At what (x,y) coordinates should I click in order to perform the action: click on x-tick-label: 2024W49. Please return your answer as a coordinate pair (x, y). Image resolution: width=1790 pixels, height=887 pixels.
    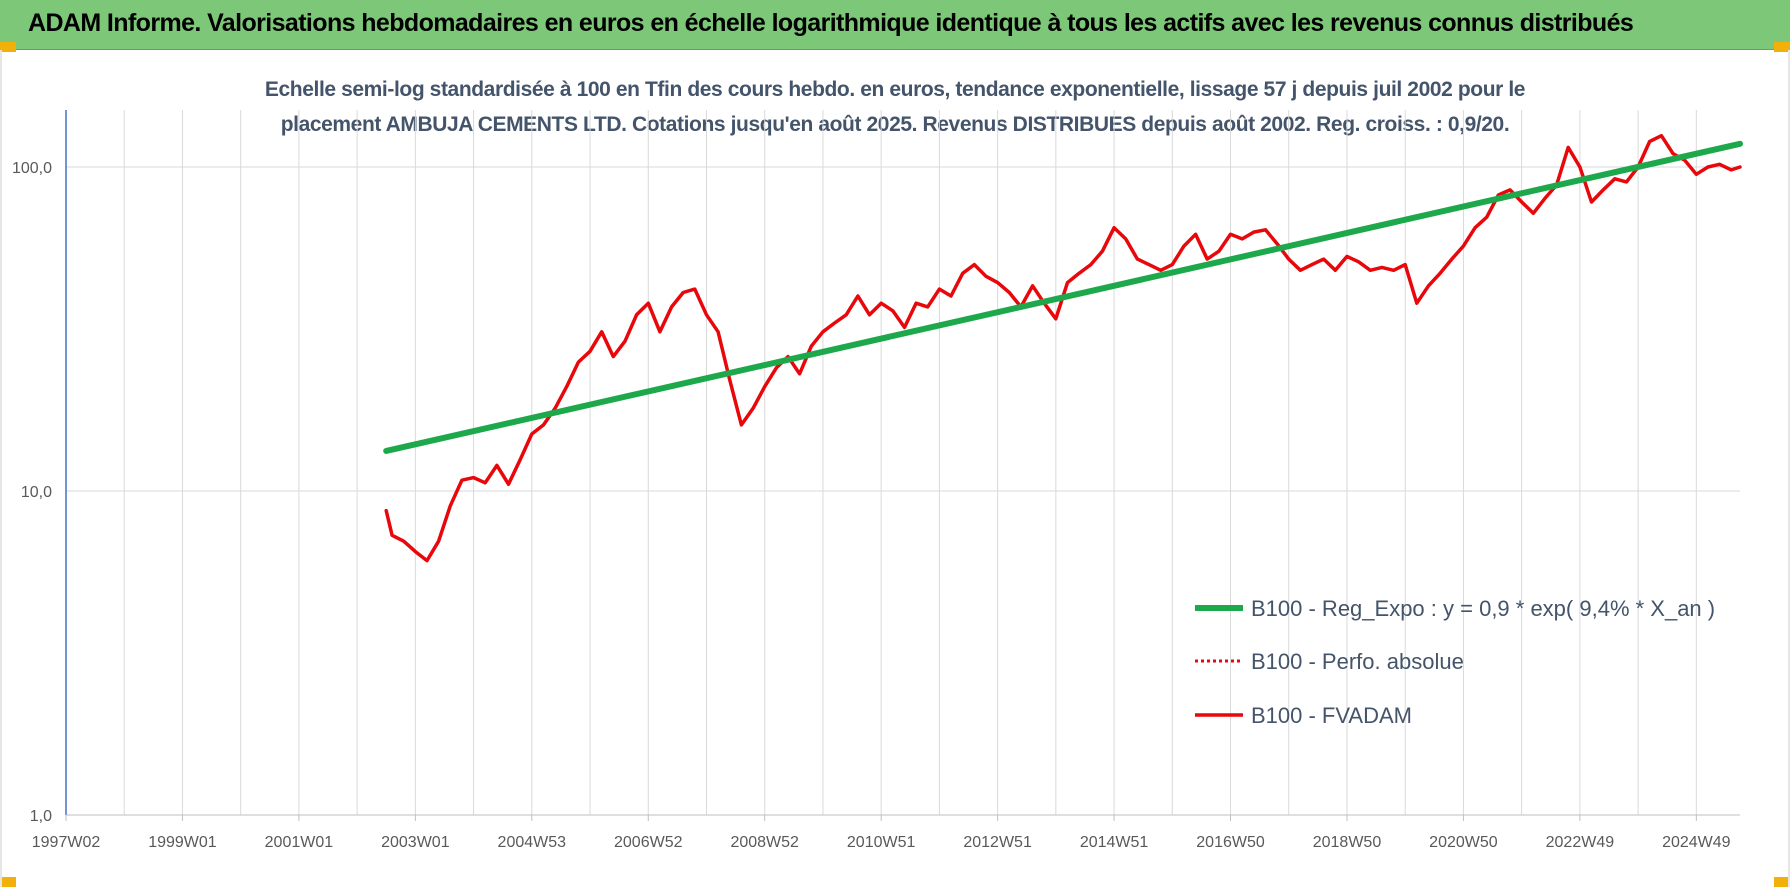
    Looking at the image, I should click on (1696, 842).